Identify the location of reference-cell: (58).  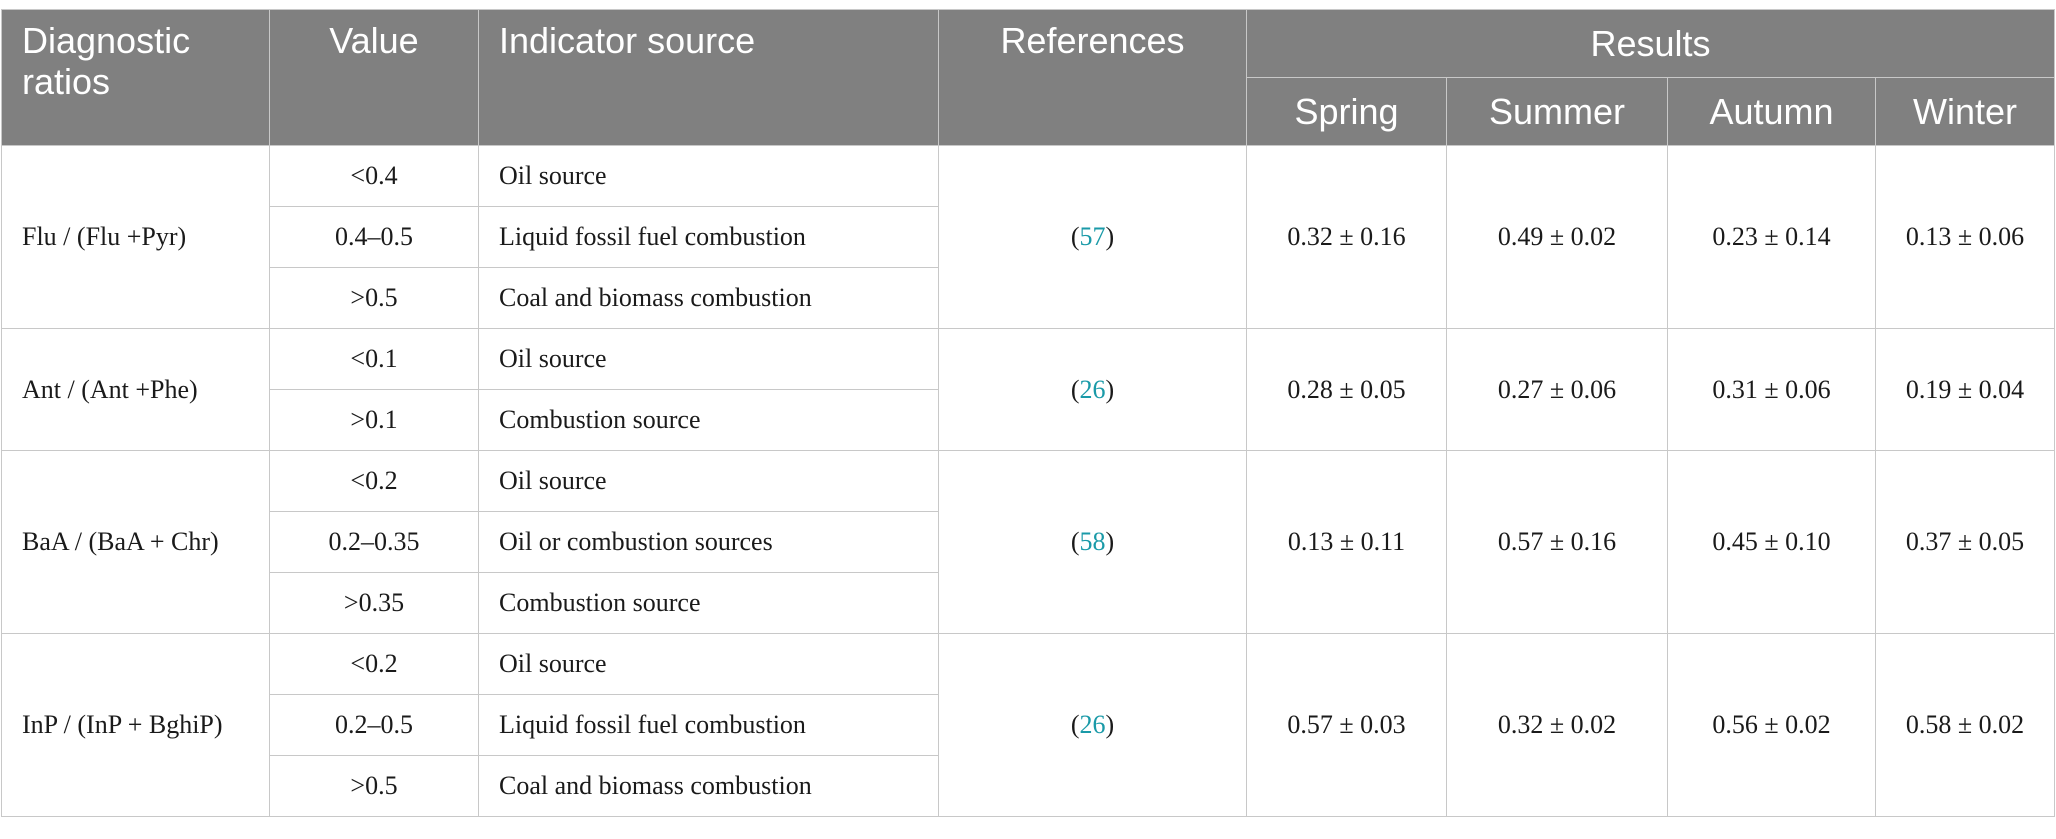
(1092, 542).